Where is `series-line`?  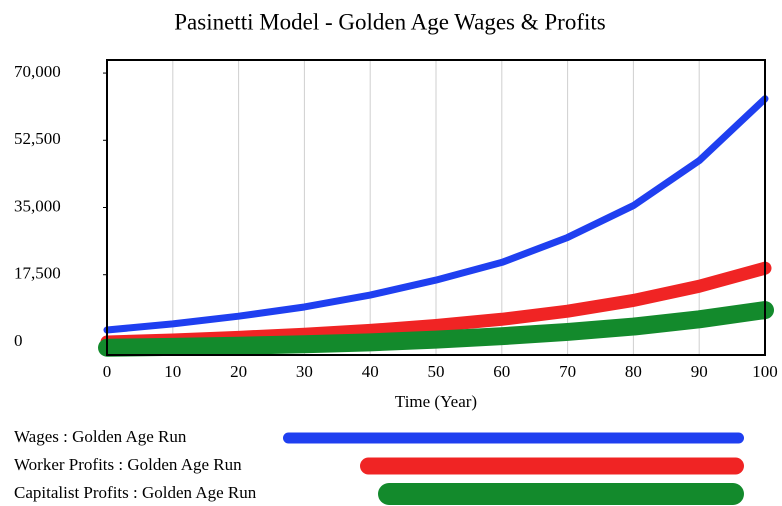
series-line is located at coordinates (436, 329).